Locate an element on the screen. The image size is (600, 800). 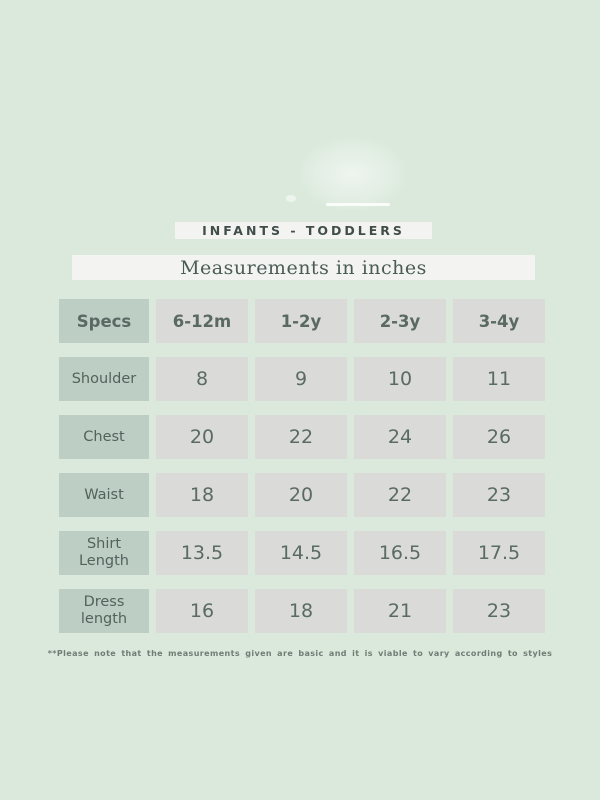
table-cell: 14.5 is located at coordinates (301, 553).